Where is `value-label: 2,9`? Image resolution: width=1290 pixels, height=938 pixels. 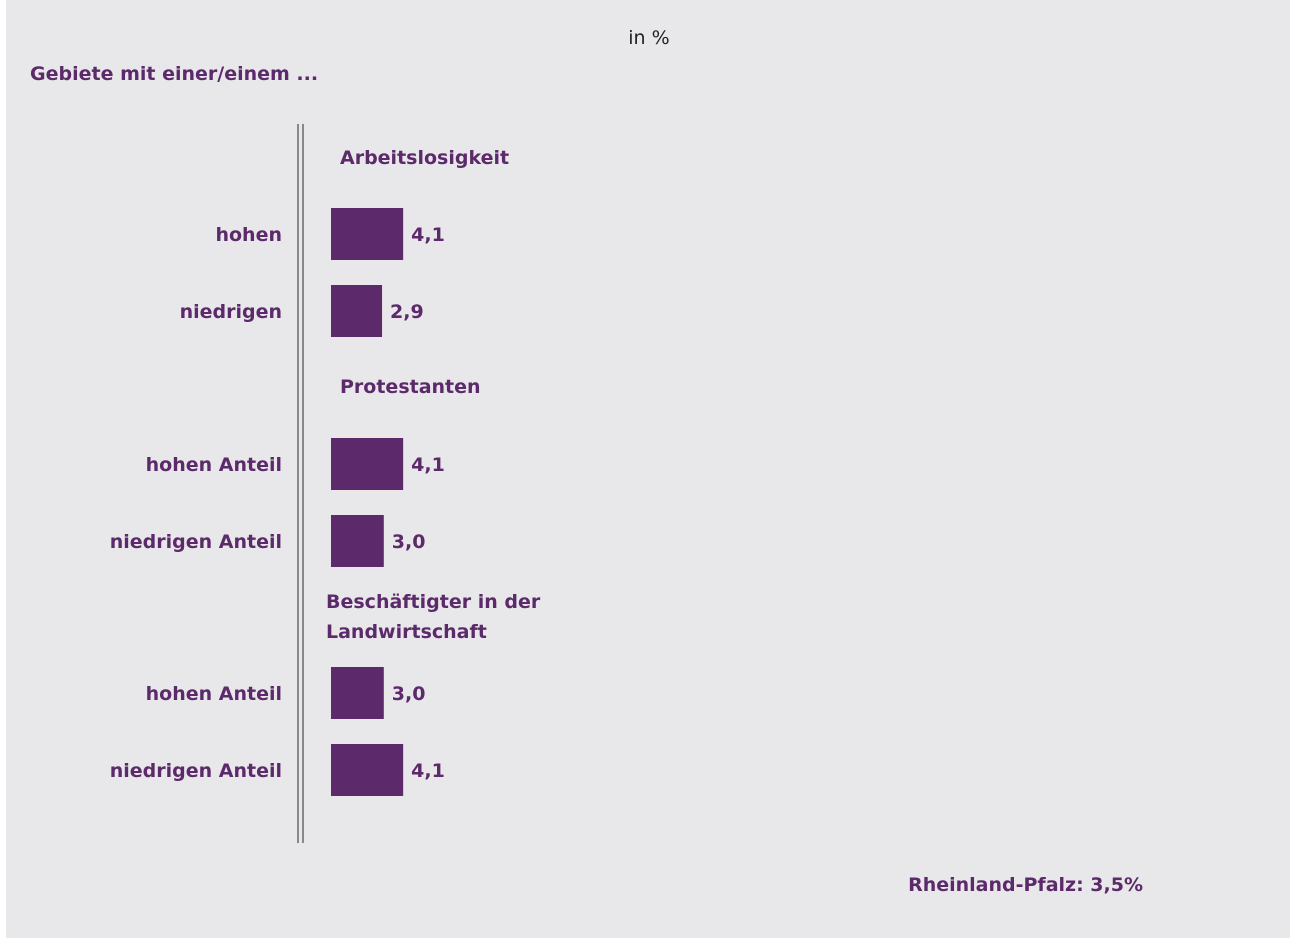 value-label: 2,9 is located at coordinates (407, 312).